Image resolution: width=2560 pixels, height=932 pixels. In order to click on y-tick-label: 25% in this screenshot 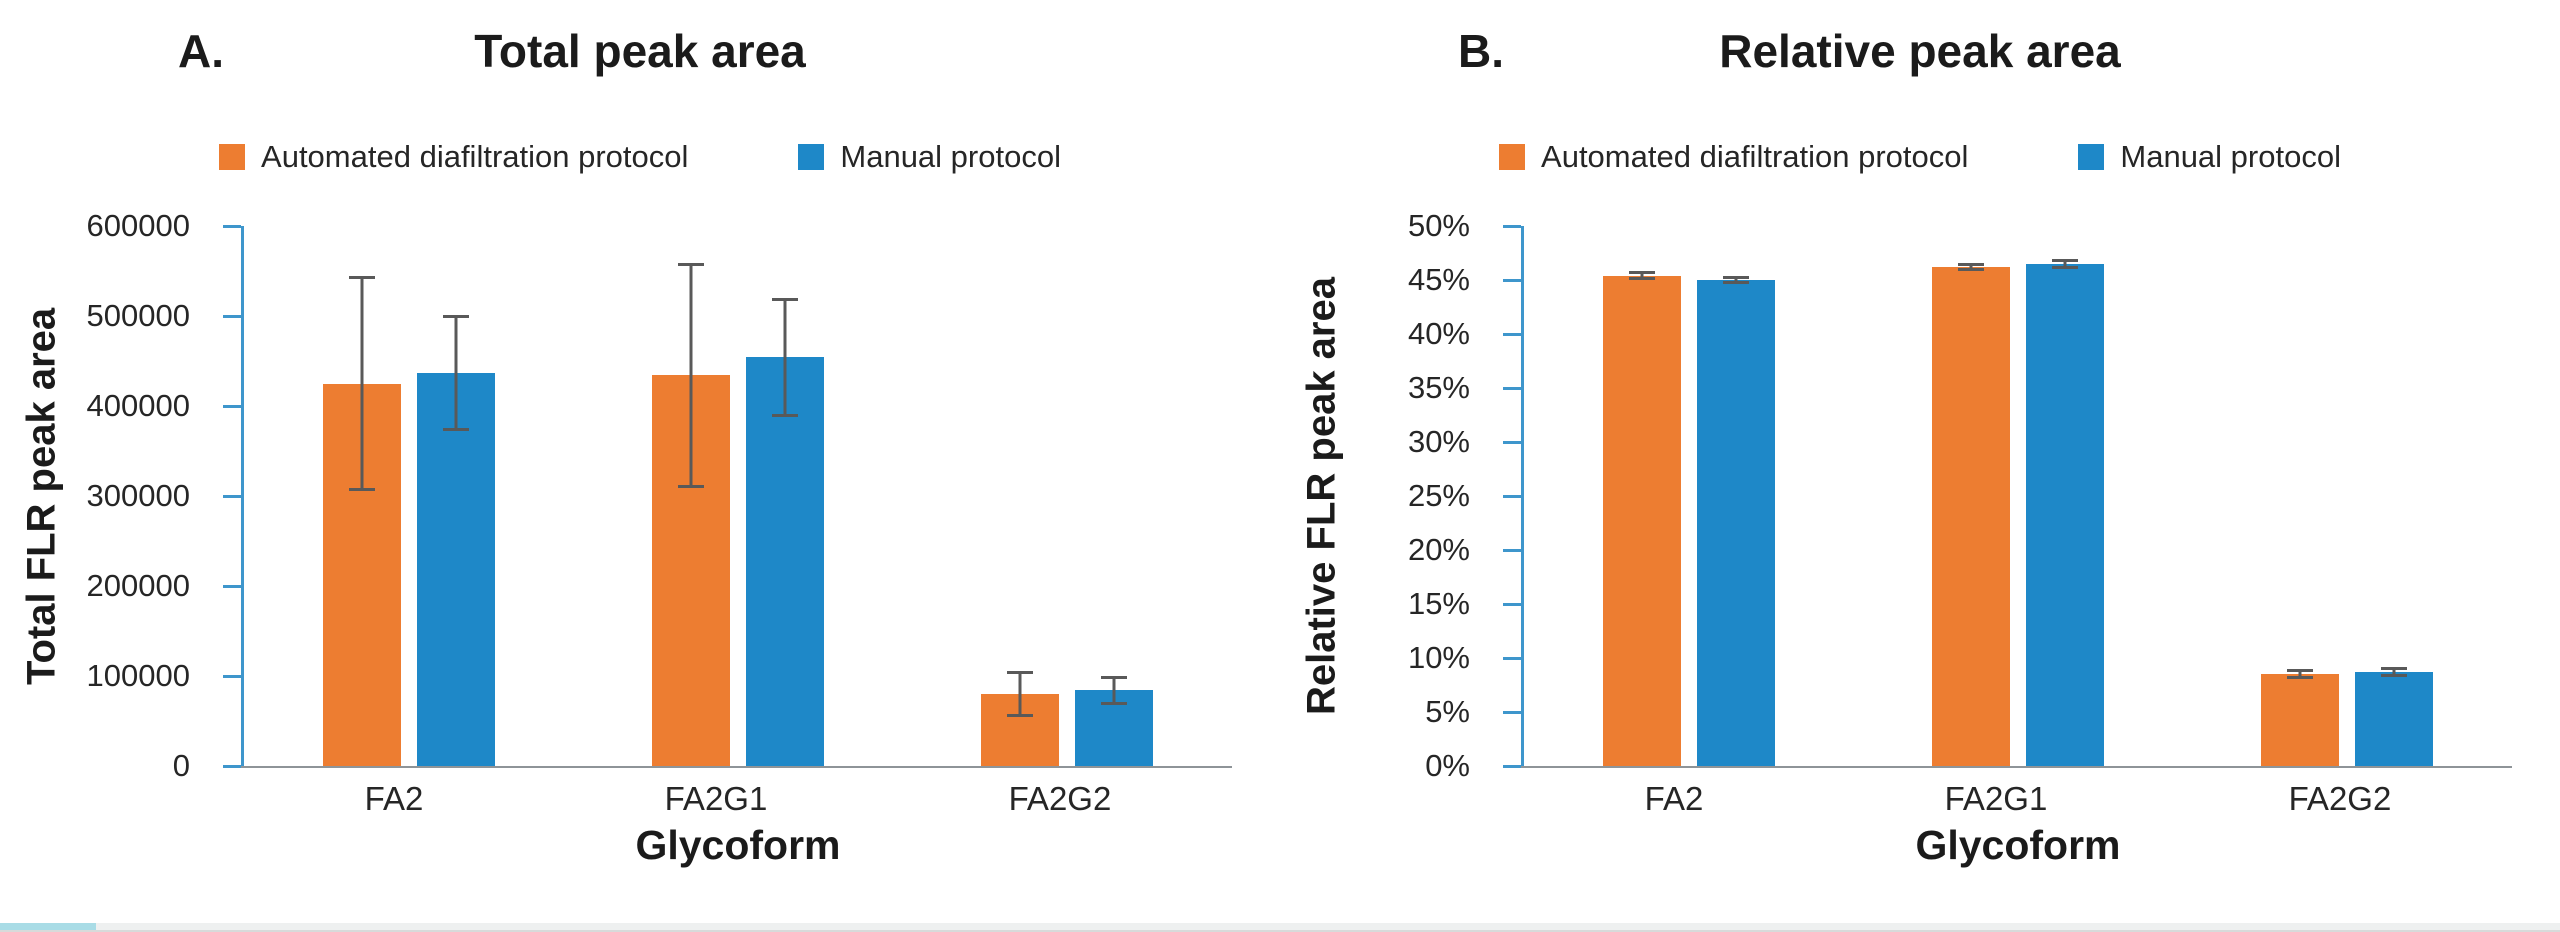, I will do `click(1438, 495)`.